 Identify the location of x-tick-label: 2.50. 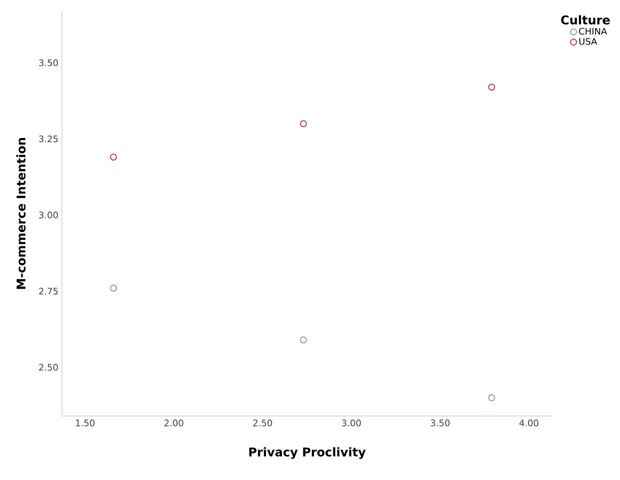
(262, 423).